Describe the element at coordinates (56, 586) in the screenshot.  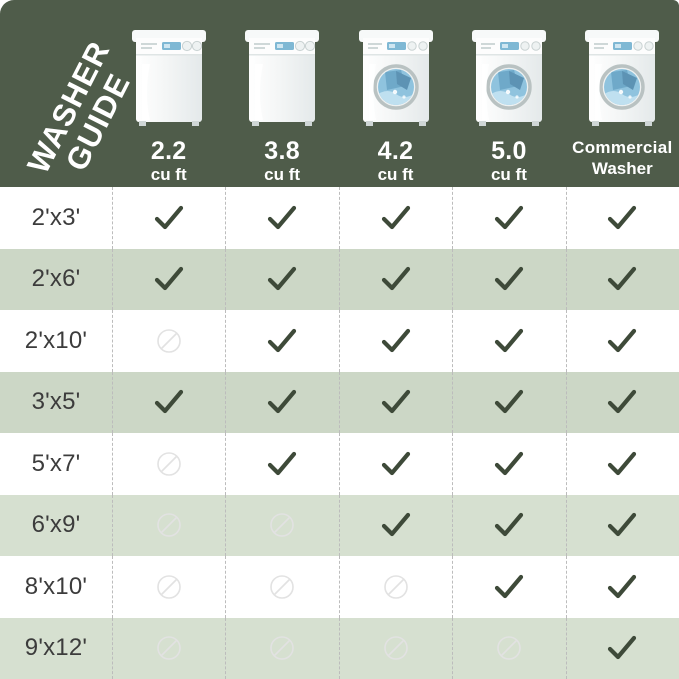
I see `row-label: 8'x10'` at that location.